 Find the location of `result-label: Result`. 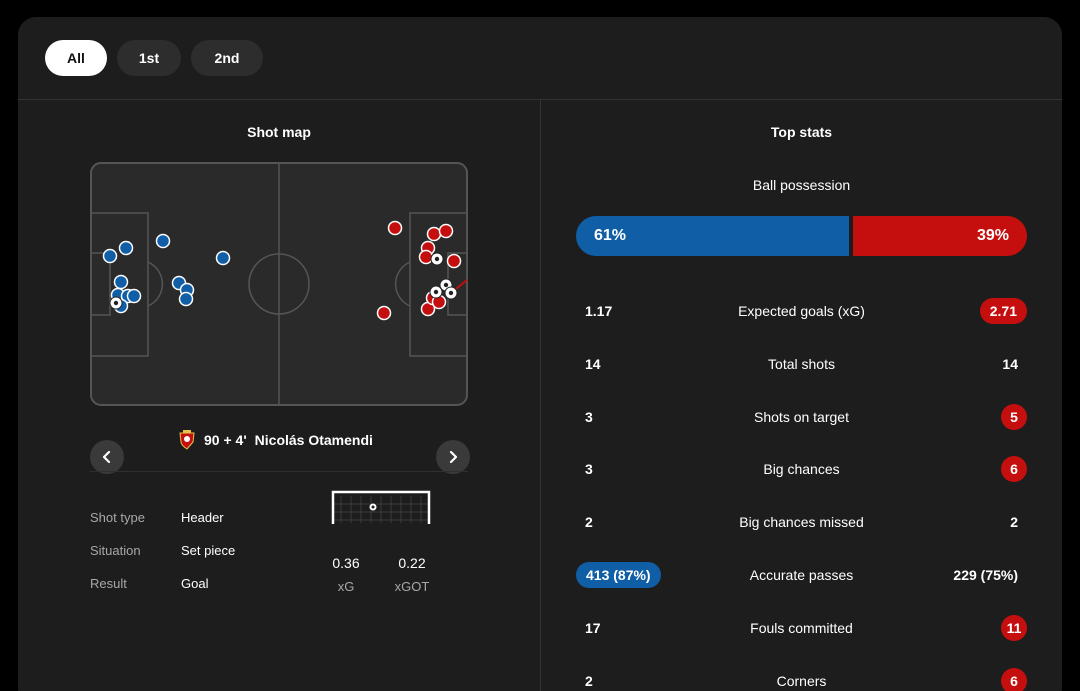

result-label: Result is located at coordinates (108, 583).